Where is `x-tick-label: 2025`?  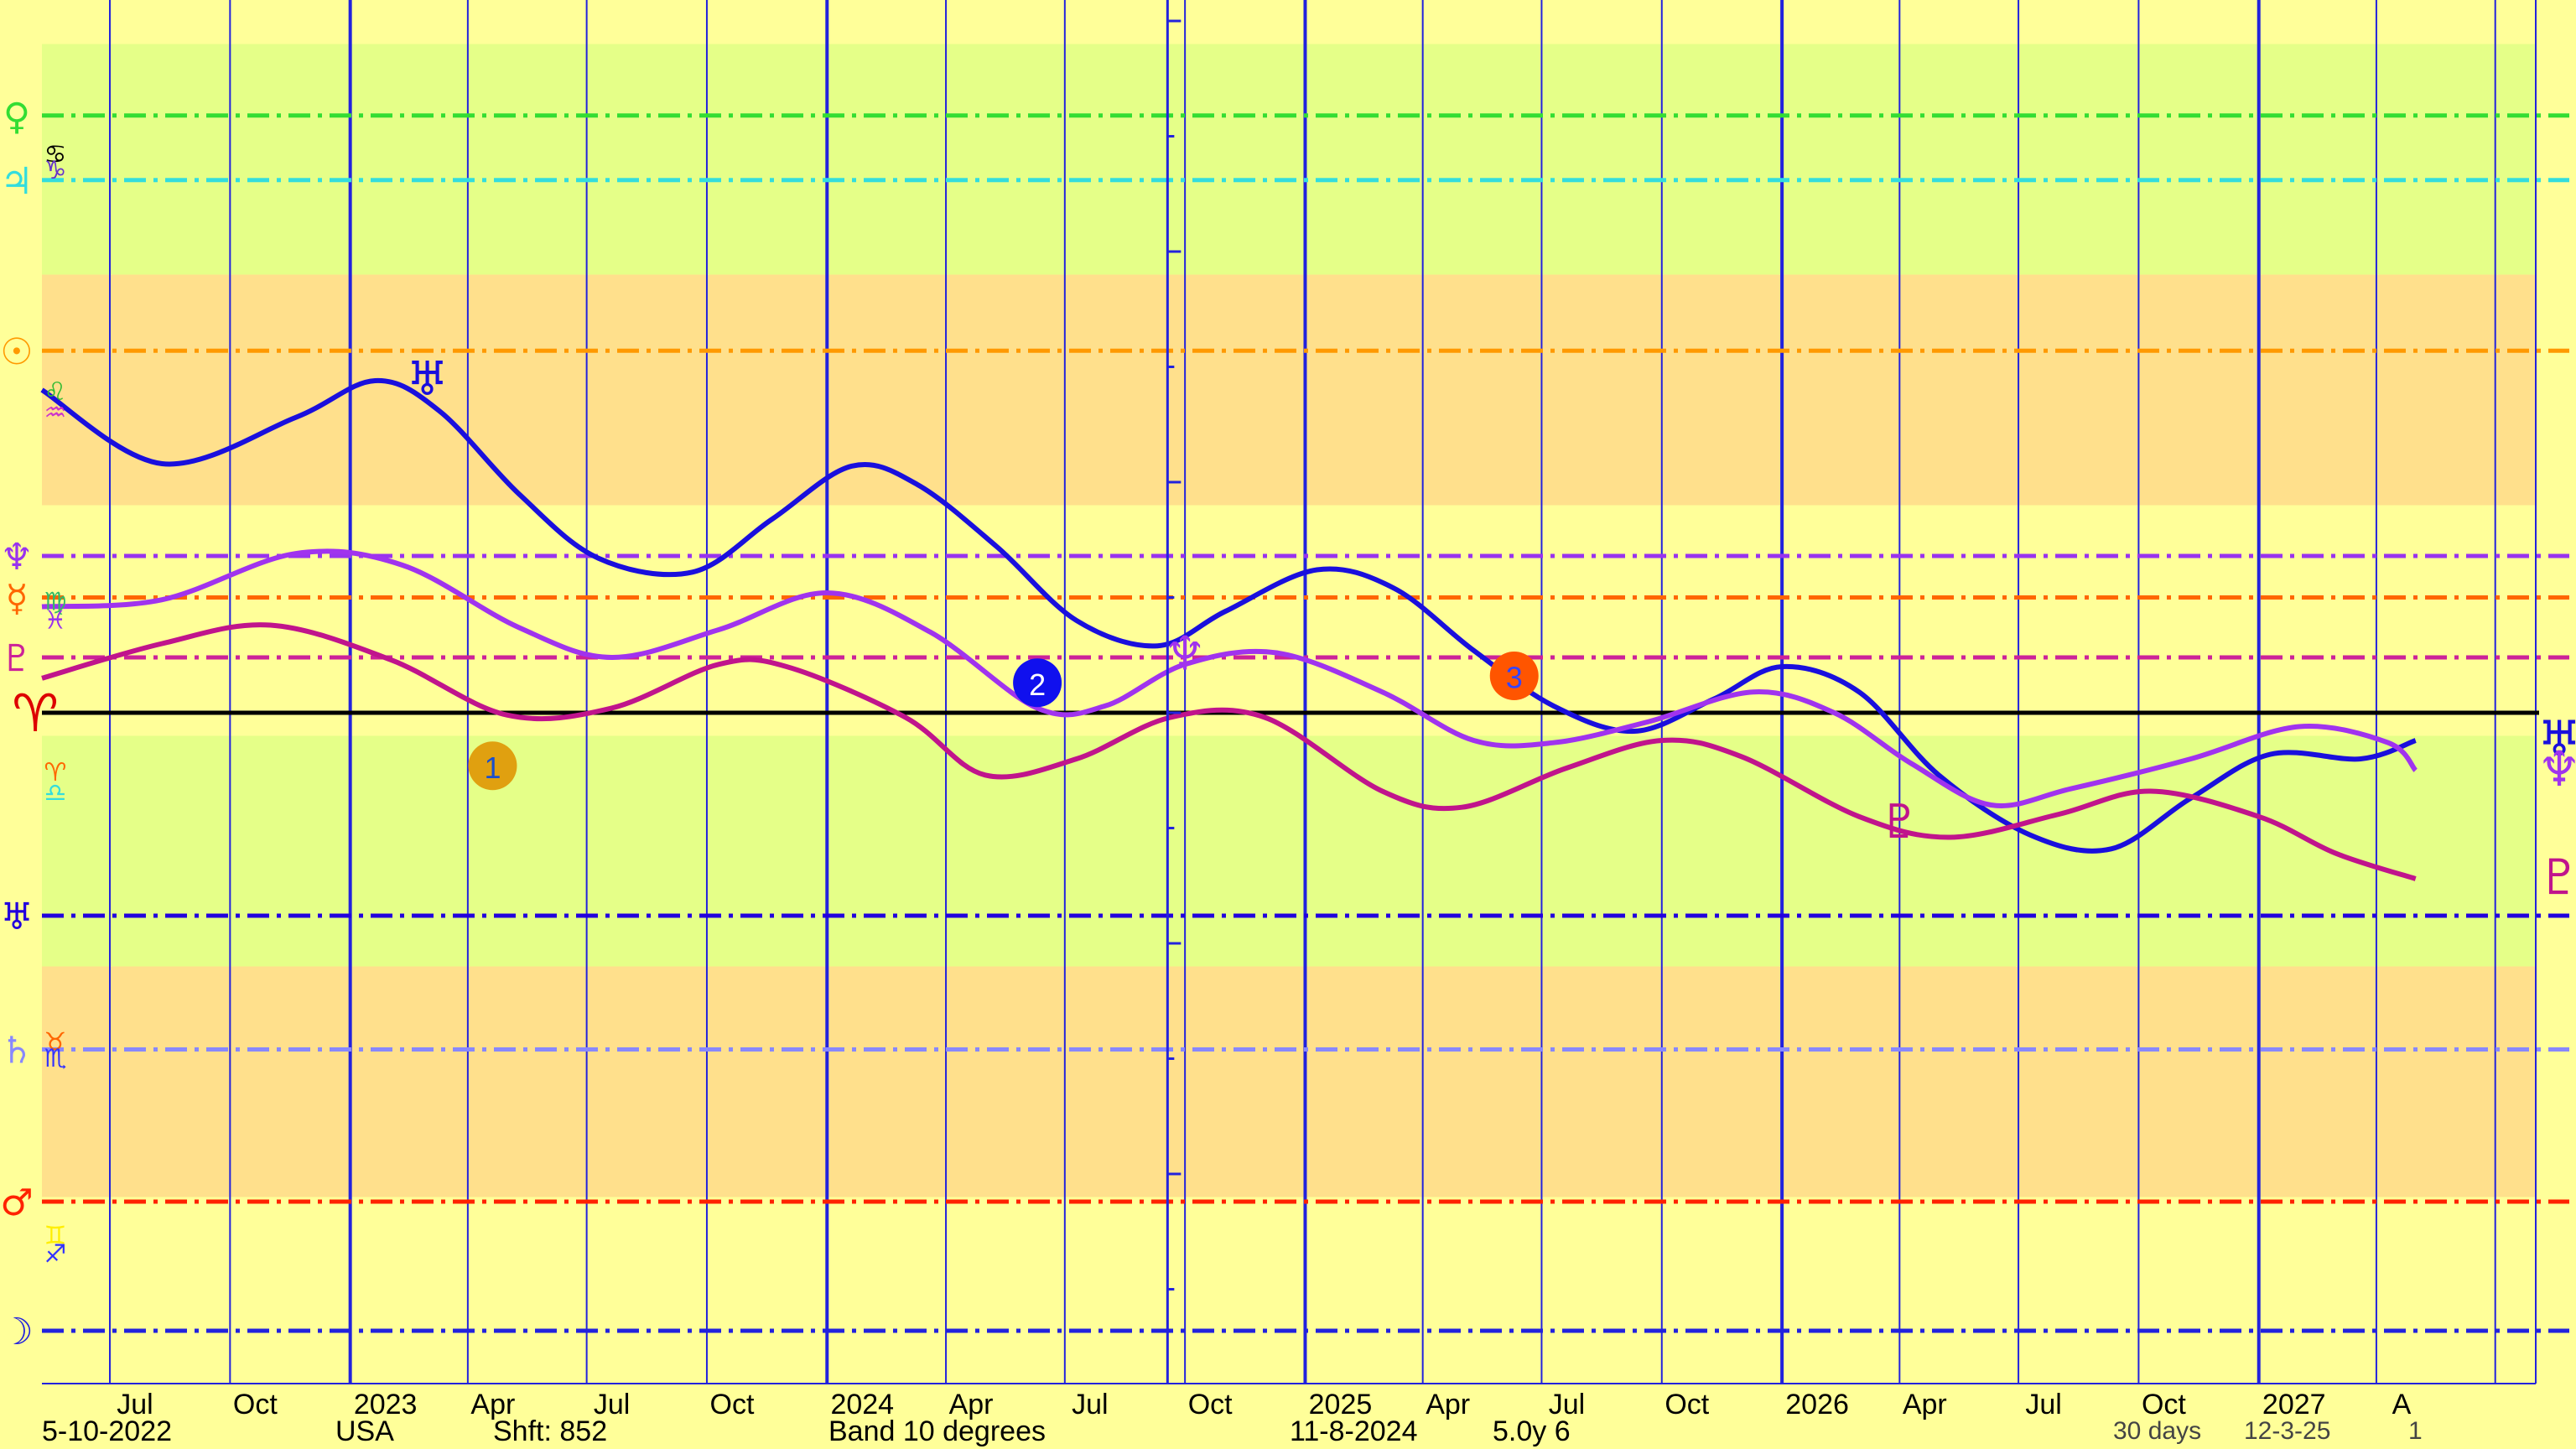 x-tick-label: 2025 is located at coordinates (1341, 1404).